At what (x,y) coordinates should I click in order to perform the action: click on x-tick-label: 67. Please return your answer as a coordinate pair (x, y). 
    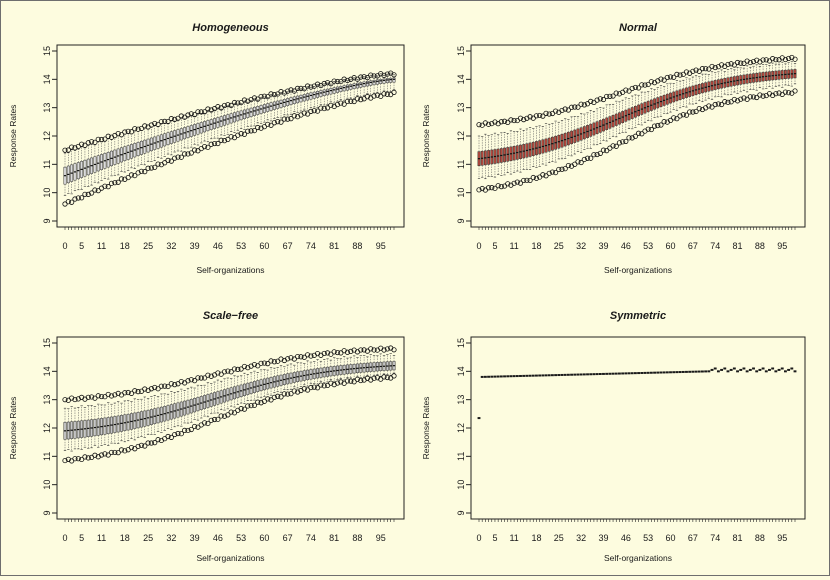
    Looking at the image, I should click on (693, 246).